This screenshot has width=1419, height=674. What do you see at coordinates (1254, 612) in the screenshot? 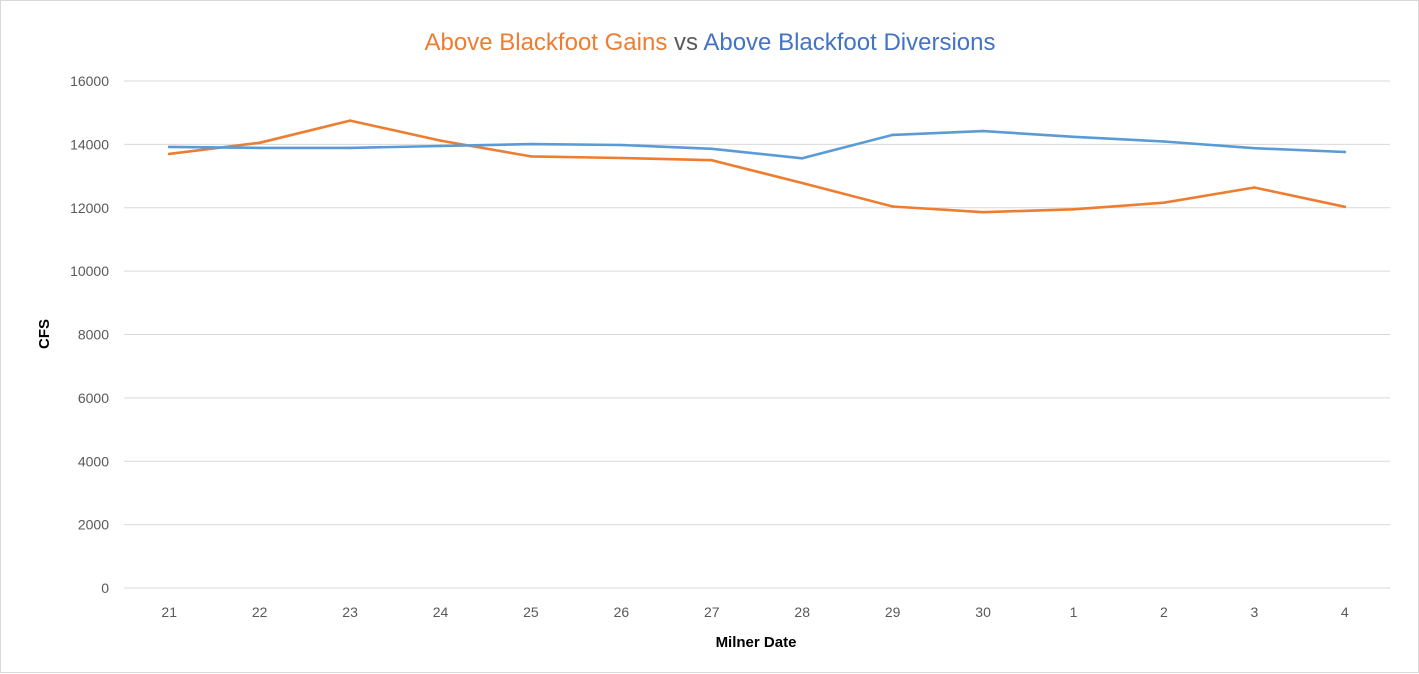
I see `x-tick-label: 3` at bounding box center [1254, 612].